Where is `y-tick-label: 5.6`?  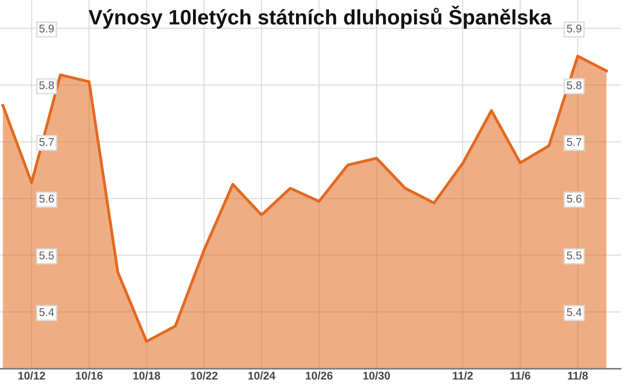
y-tick-label: 5.6 is located at coordinates (46, 198).